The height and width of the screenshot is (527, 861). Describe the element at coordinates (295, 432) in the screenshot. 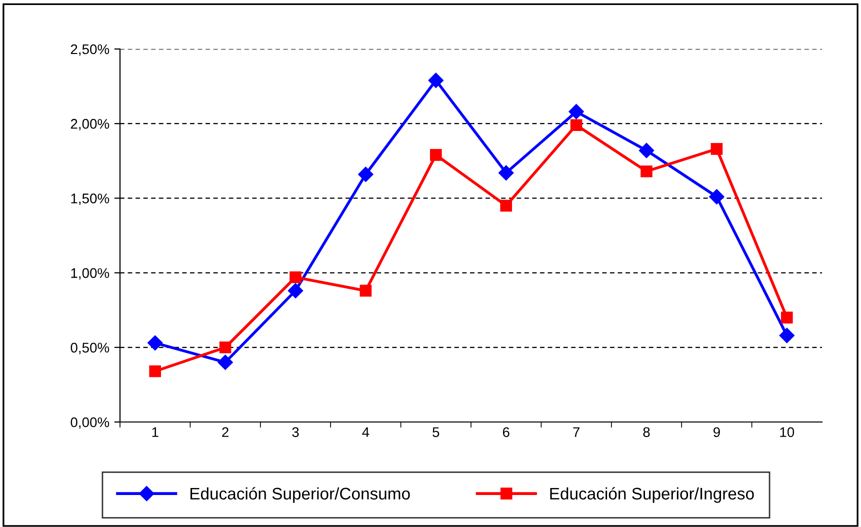

I see `x-tick-label: 3` at that location.